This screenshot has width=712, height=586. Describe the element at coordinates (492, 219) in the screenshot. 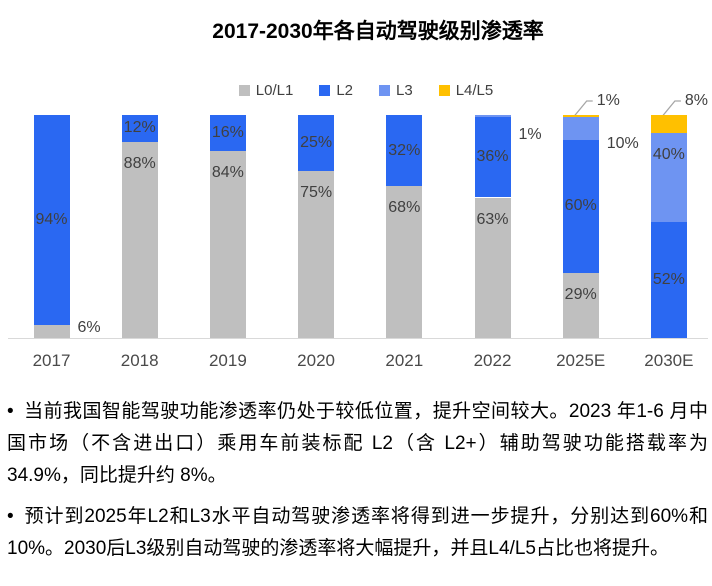

I see `data-label-2022-l0-l1: 63%` at that location.